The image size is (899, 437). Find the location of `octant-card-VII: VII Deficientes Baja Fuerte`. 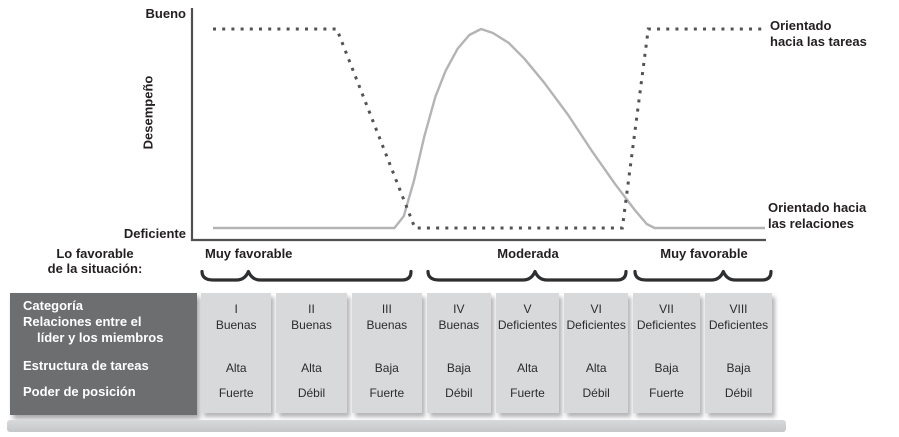

octant-card-VII: VII Deficientes Baja Fuerte is located at coordinates (666, 353).